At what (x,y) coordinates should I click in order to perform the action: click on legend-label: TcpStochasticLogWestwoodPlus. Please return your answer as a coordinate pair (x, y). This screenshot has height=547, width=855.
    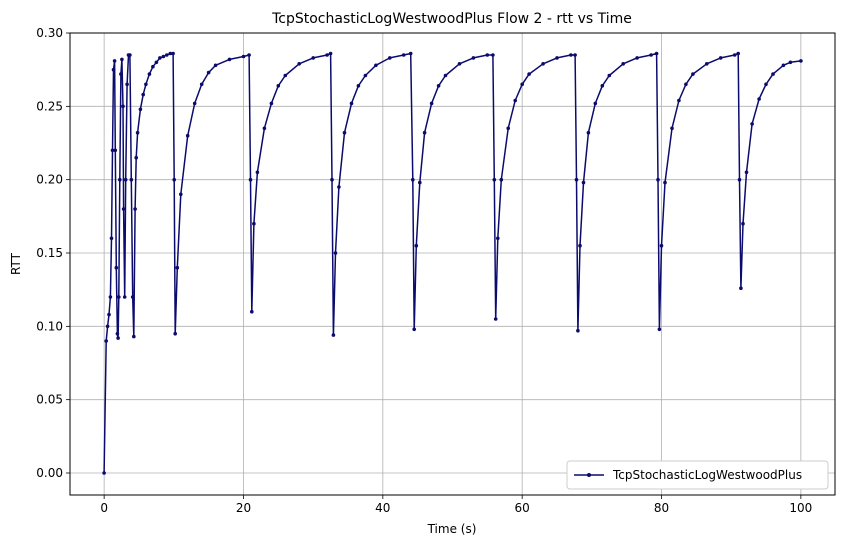
    Looking at the image, I should click on (707, 475).